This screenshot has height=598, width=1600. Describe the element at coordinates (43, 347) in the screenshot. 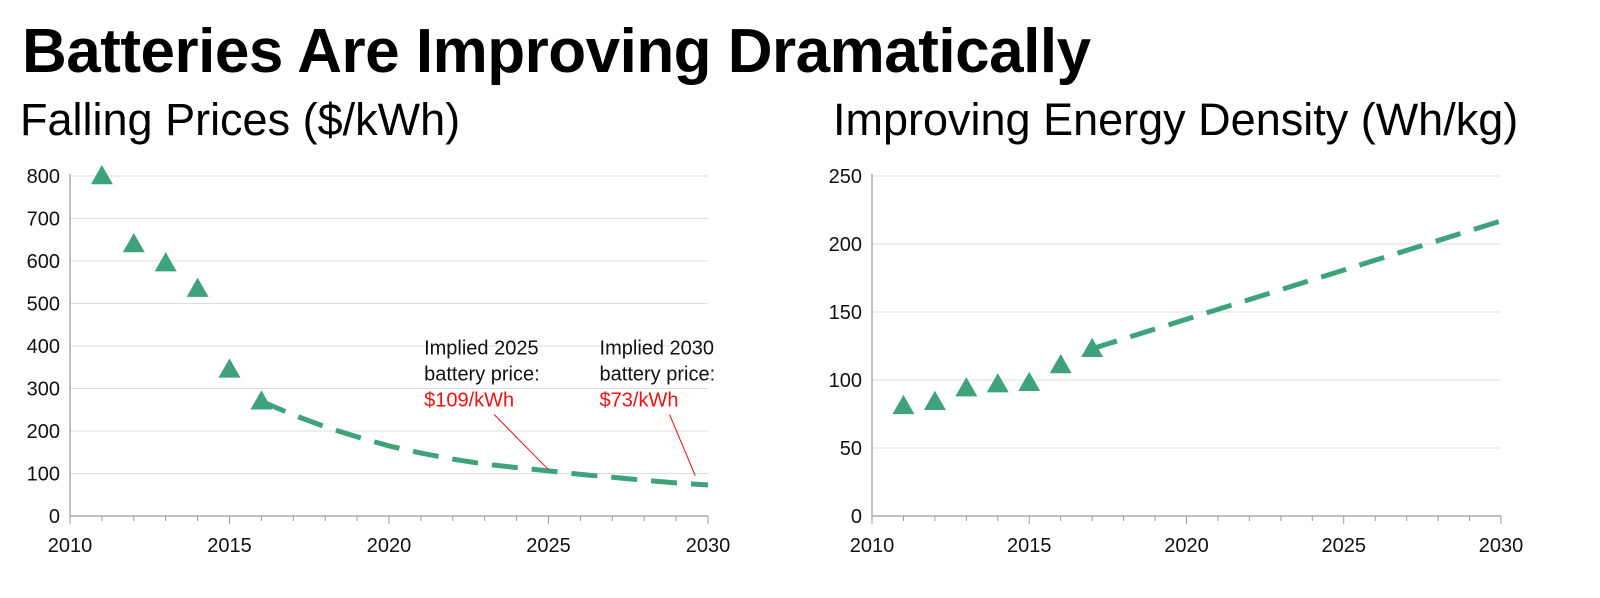

I see `price-y-tick-label: 400` at that location.